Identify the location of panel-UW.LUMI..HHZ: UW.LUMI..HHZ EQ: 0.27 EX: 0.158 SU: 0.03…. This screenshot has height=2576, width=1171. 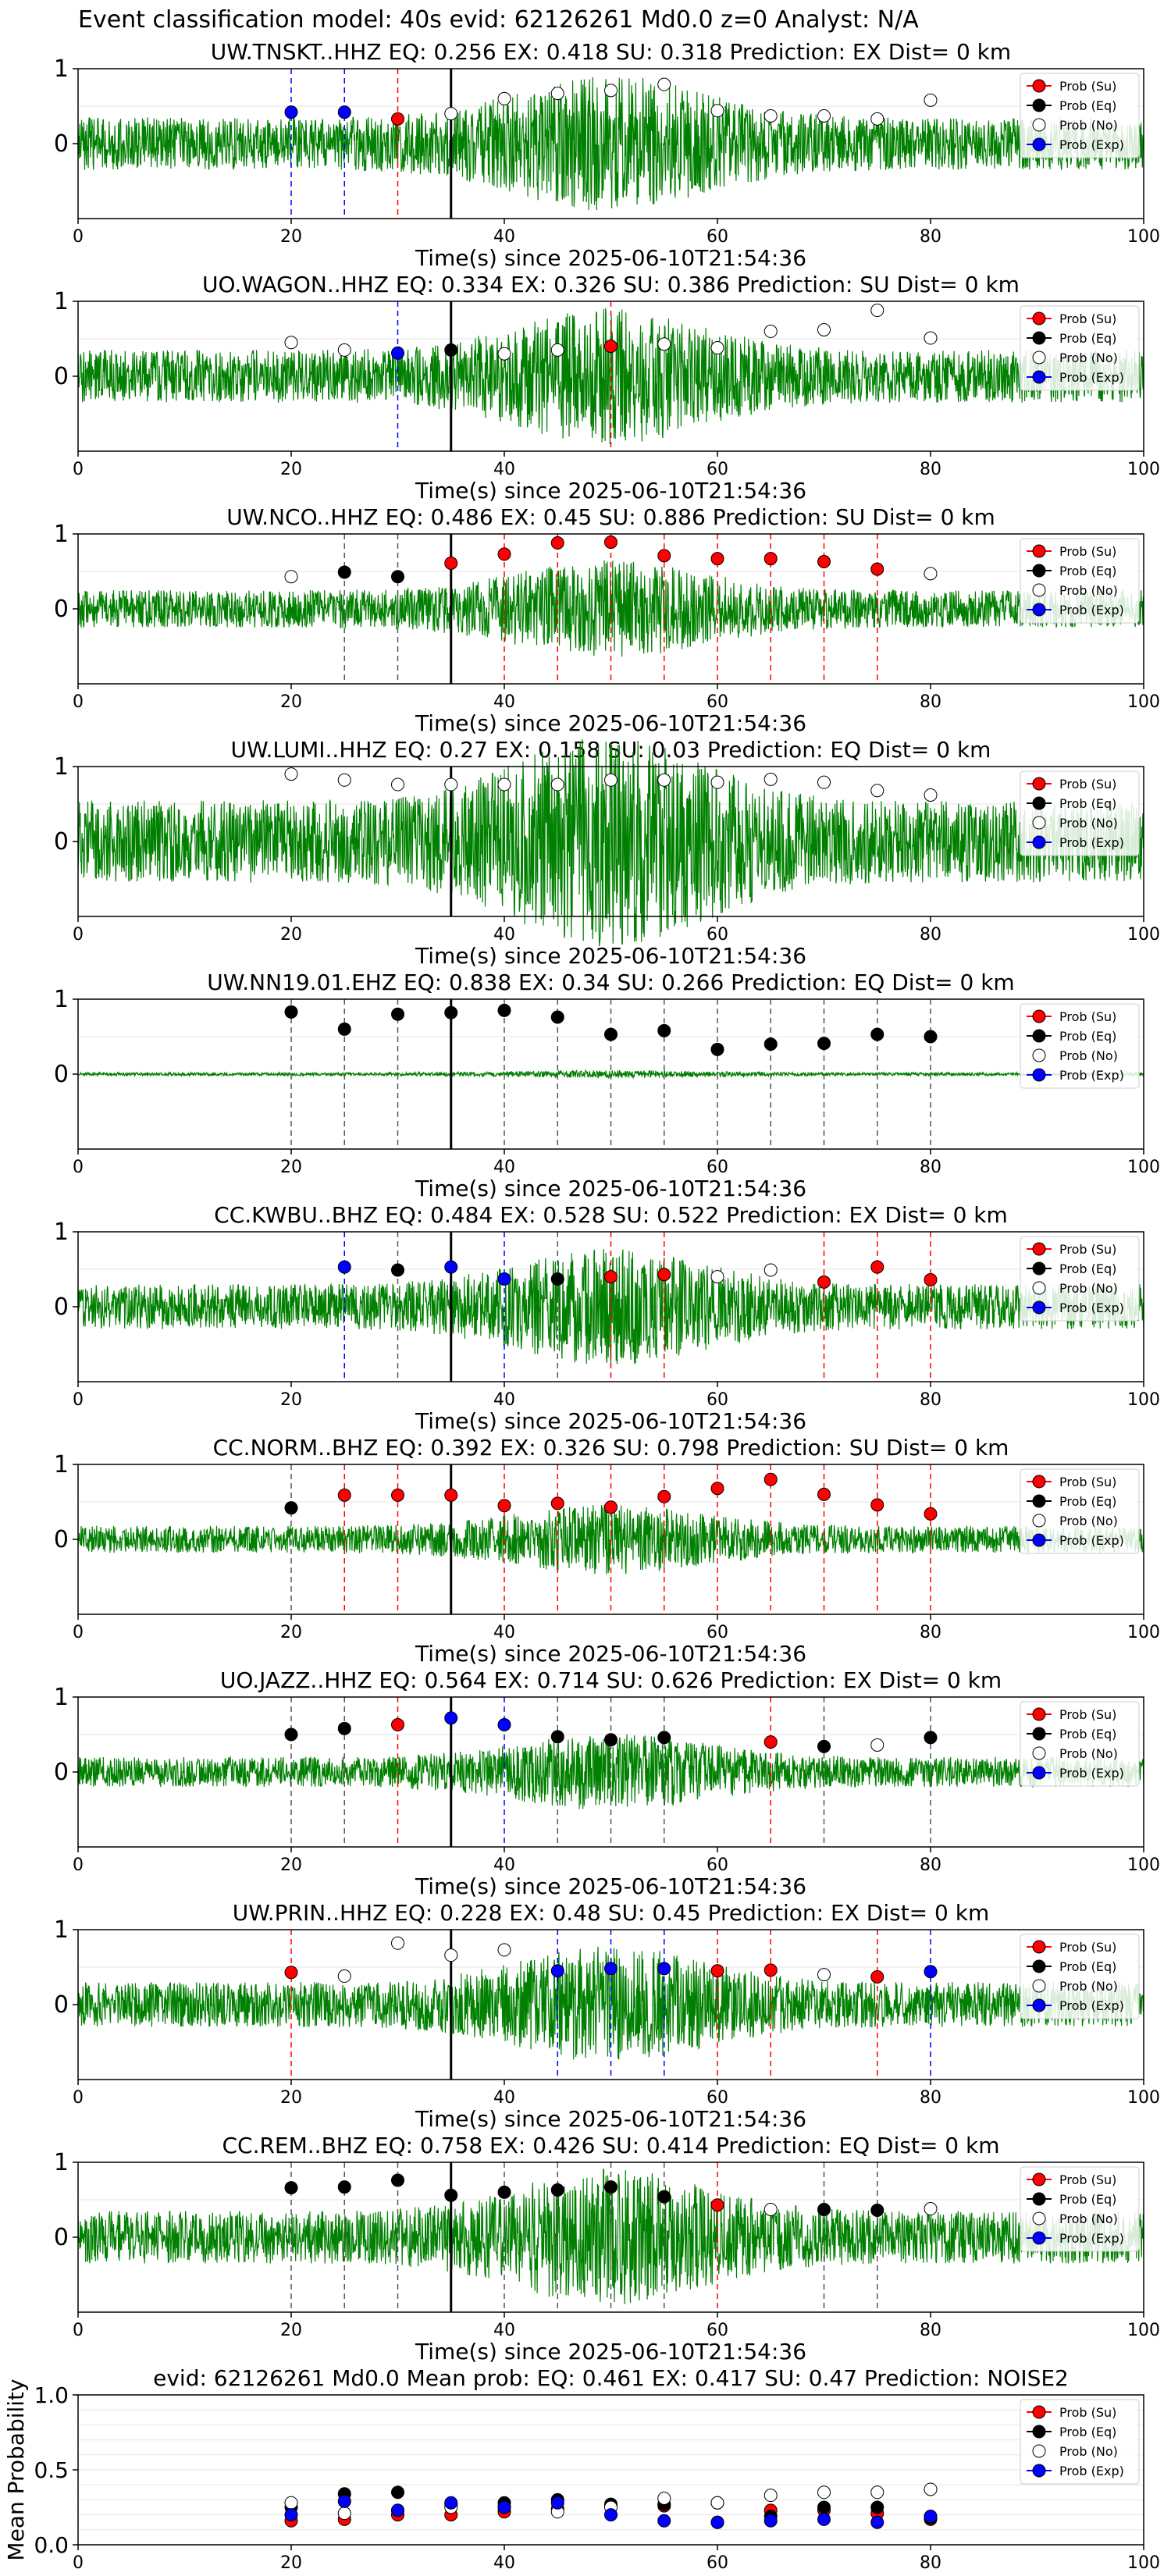
(607, 853).